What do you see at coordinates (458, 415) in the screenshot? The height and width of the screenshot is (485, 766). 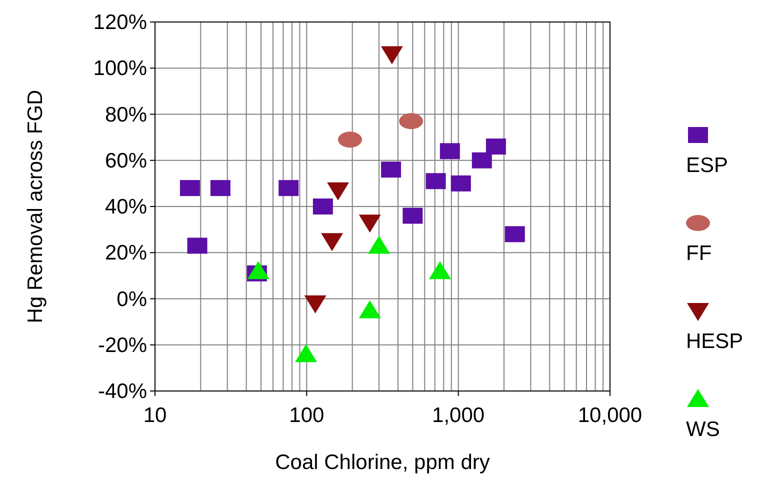 I see `x-tick-label: 1,000` at bounding box center [458, 415].